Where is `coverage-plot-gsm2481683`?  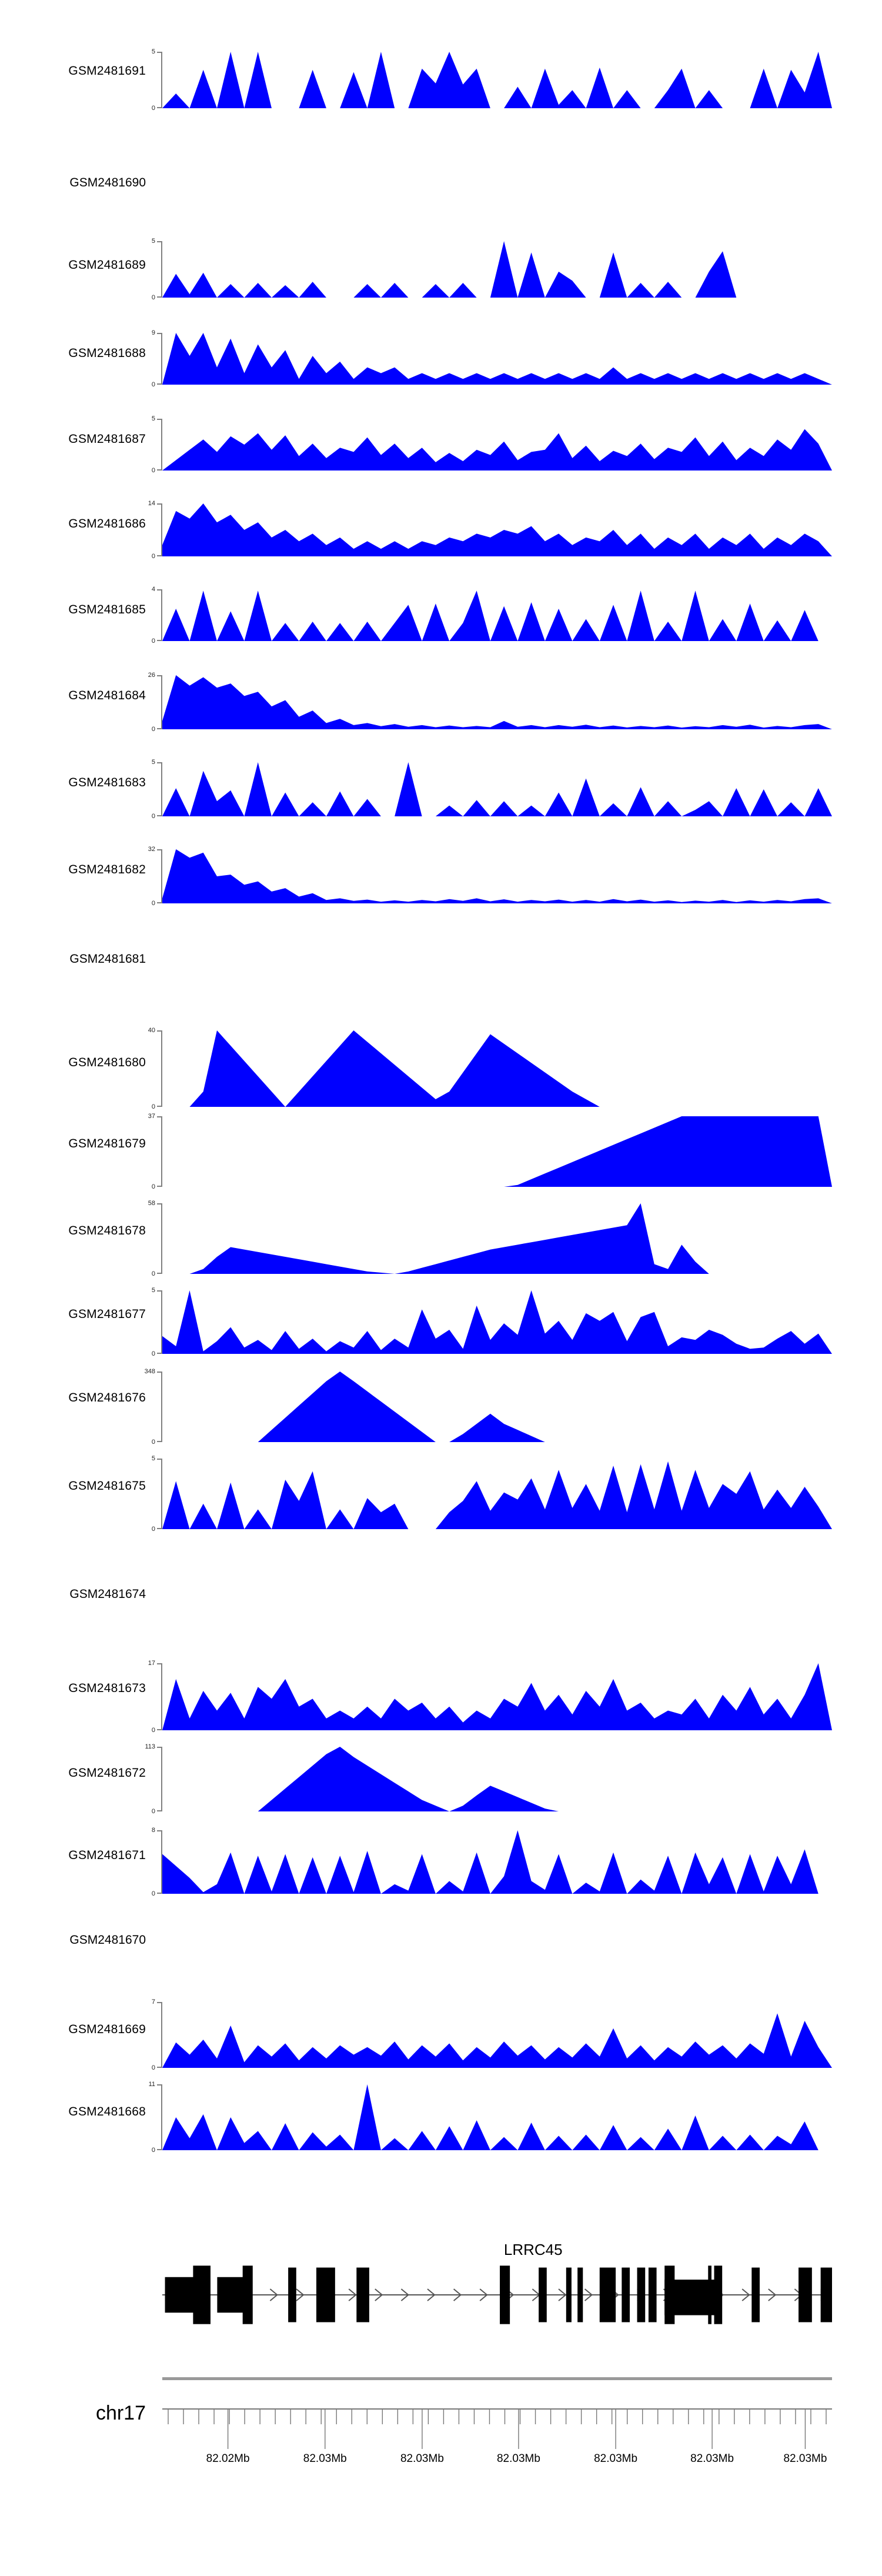
coverage-plot-gsm2481683 is located at coordinates (497, 789).